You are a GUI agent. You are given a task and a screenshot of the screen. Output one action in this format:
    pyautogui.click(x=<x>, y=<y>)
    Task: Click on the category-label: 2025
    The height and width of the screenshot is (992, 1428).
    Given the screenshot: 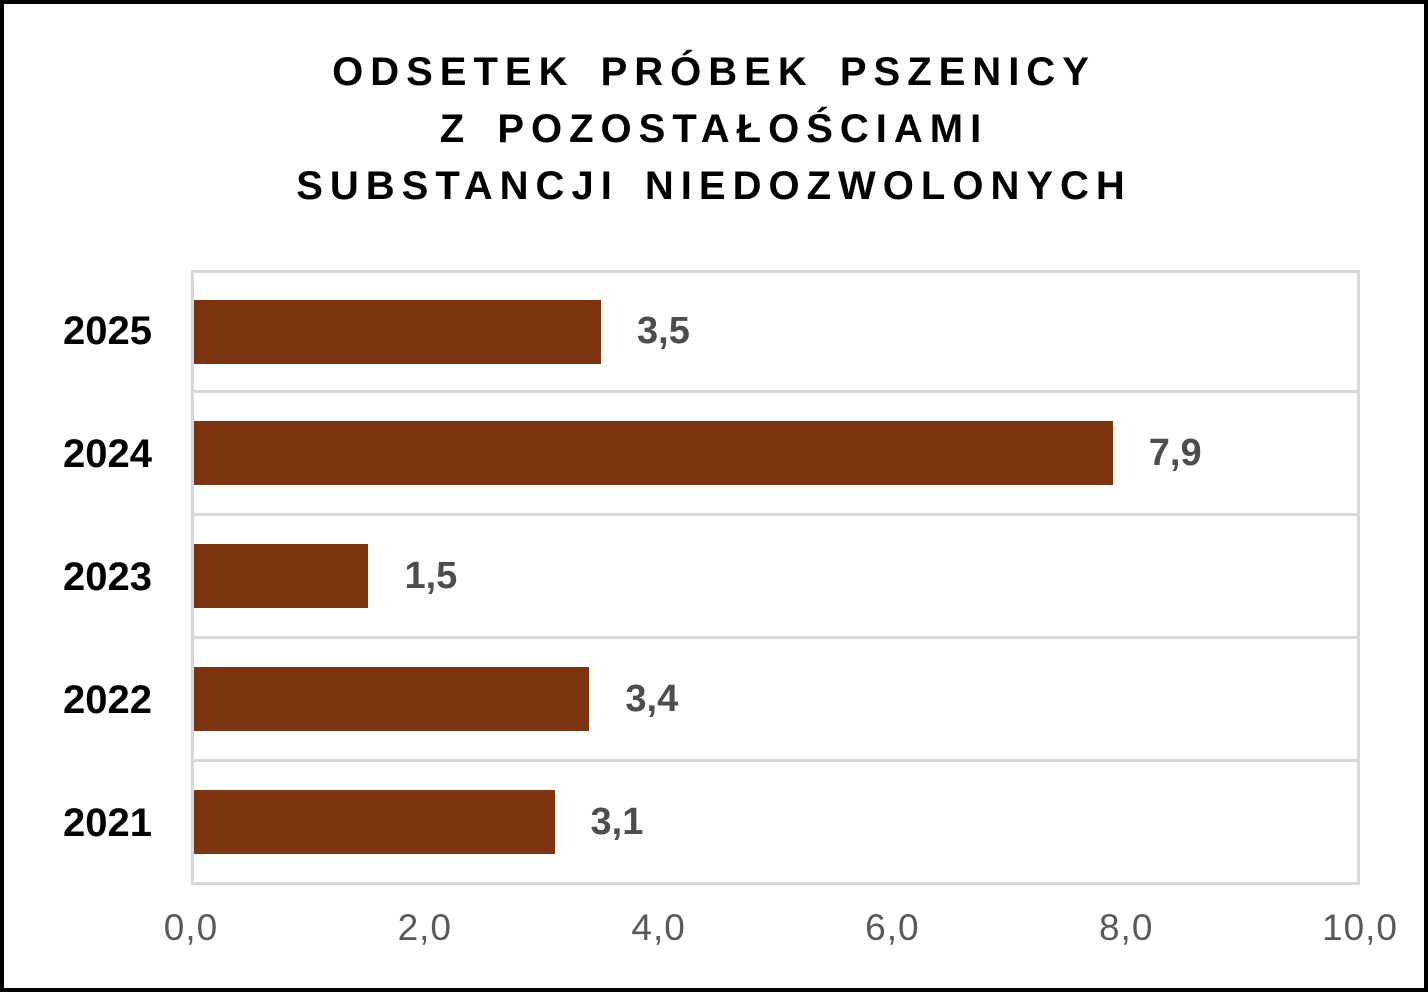 What is the action you would take?
    pyautogui.click(x=107, y=331)
    